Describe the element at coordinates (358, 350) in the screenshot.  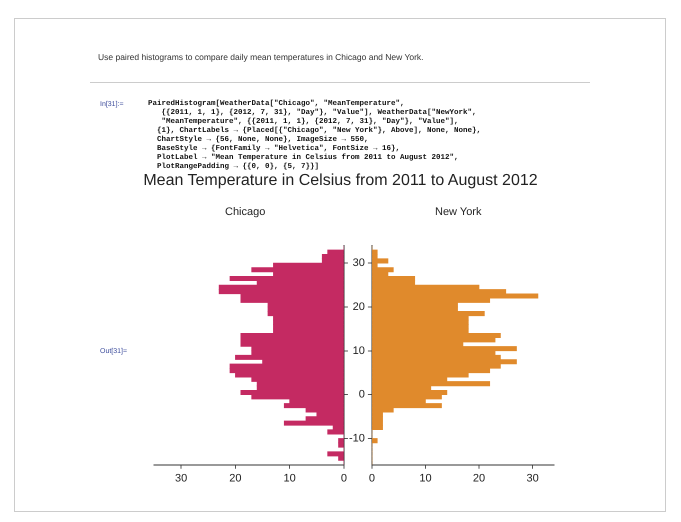
I see `y-tick-label: 10` at that location.